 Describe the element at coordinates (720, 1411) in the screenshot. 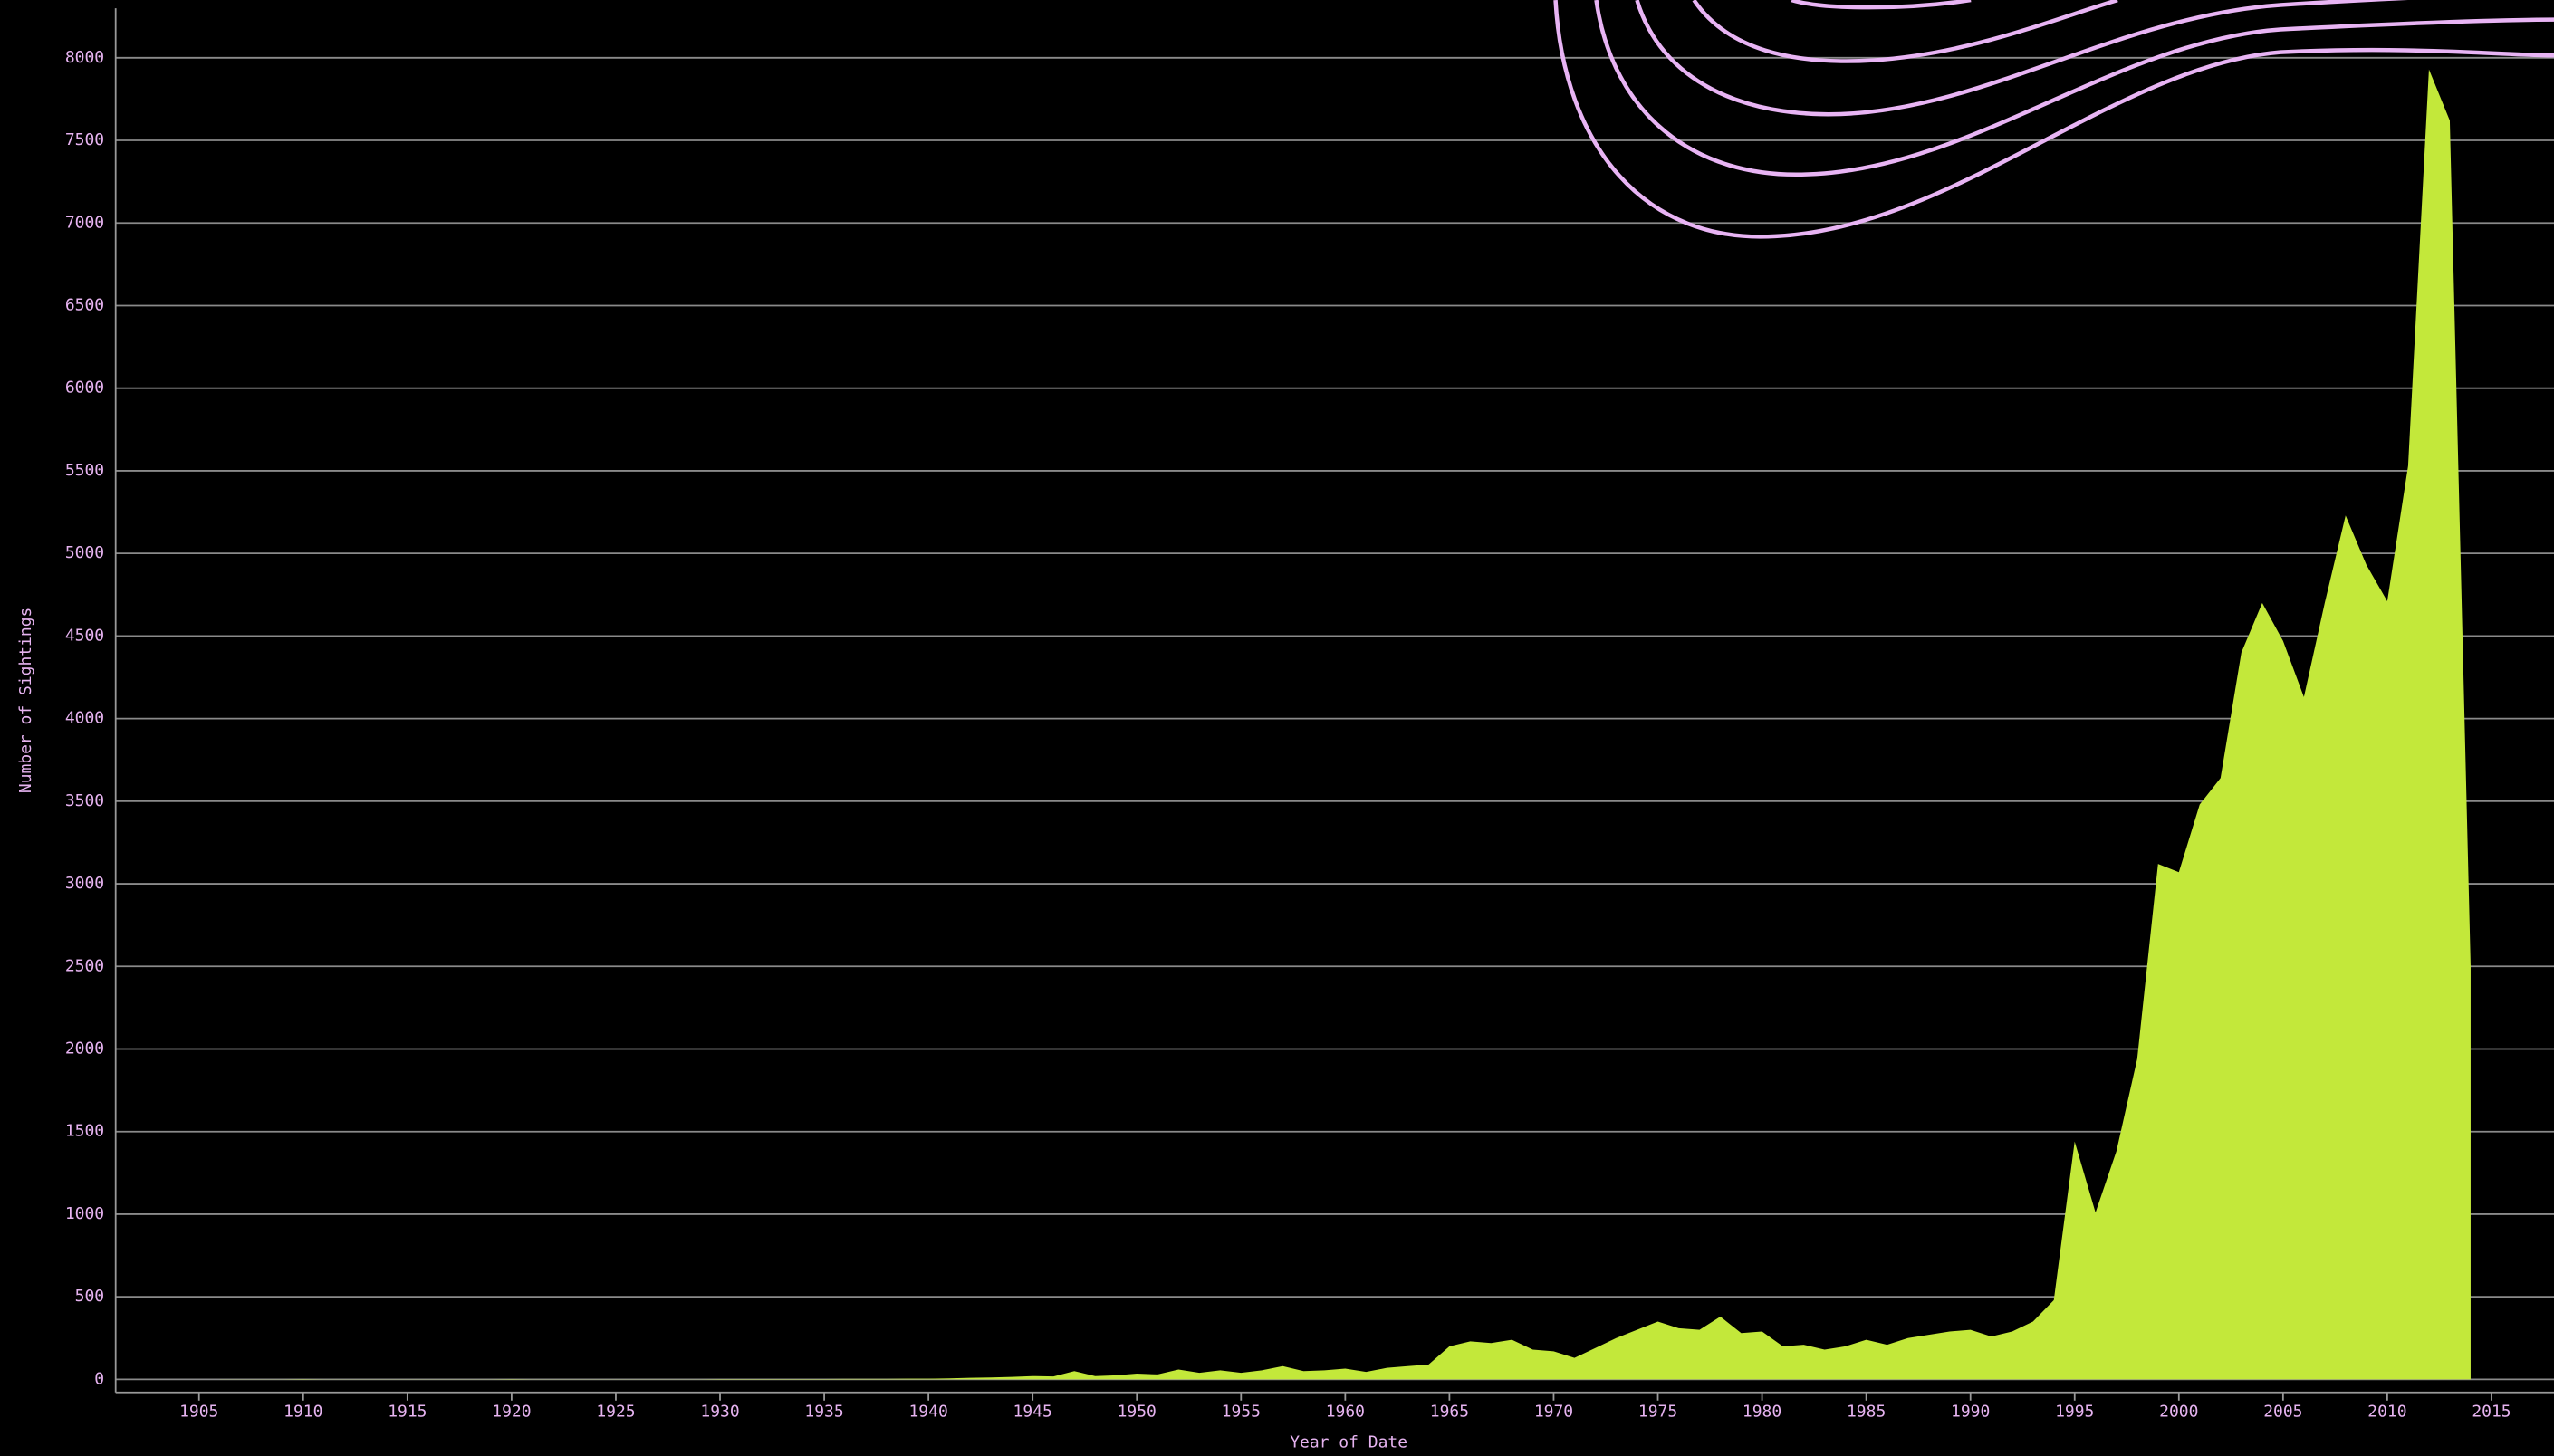

I see `x-tick-label: 1930` at that location.